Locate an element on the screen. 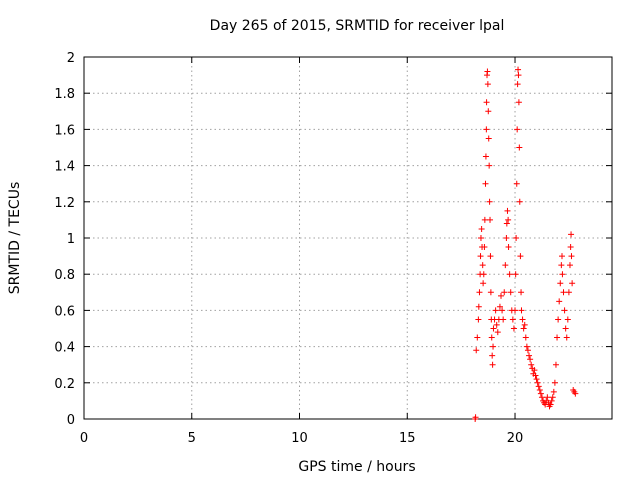  y-tick-label: 1.8 is located at coordinates (64, 94).